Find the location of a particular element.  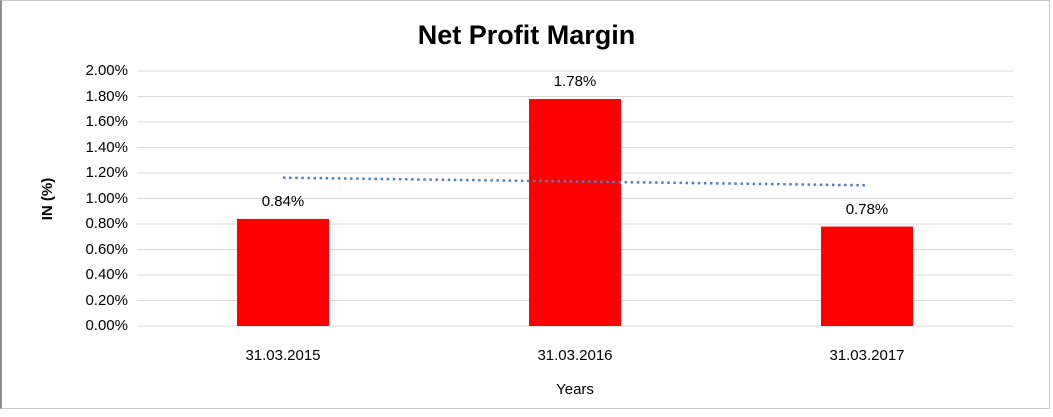

bar-31.03.2017 is located at coordinates (867, 276).